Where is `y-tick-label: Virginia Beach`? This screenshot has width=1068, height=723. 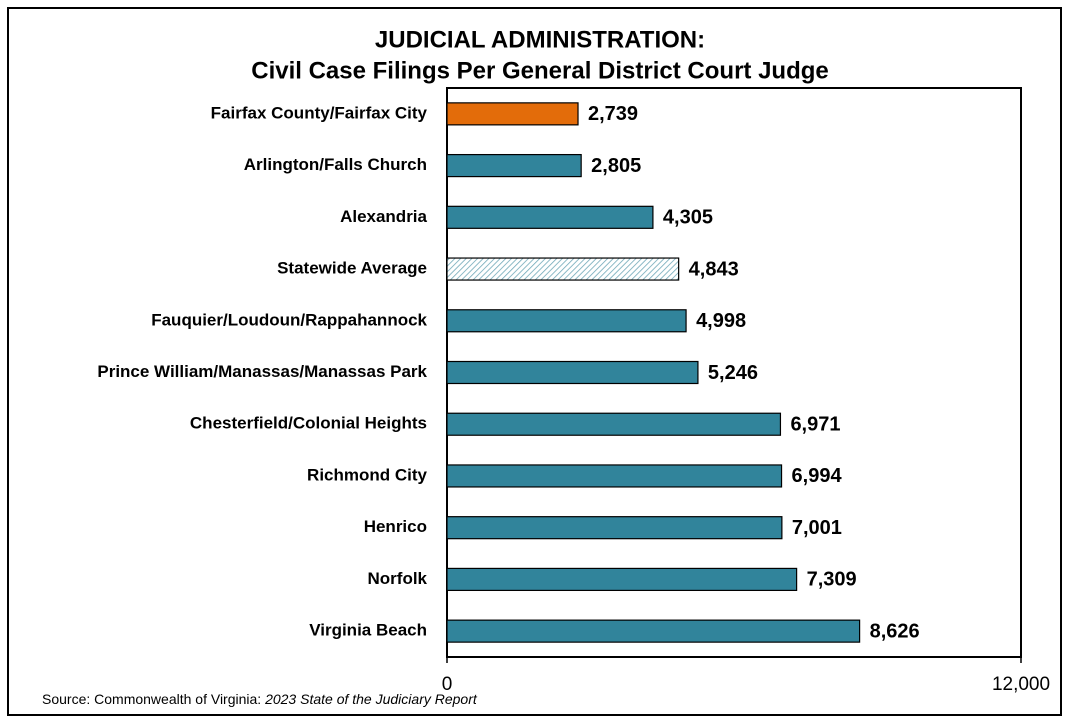 y-tick-label: Virginia Beach is located at coordinates (368, 630).